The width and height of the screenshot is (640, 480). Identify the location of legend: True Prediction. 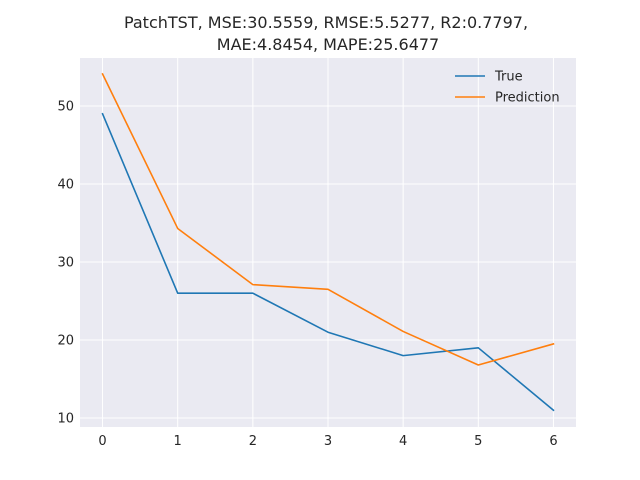
(507, 88).